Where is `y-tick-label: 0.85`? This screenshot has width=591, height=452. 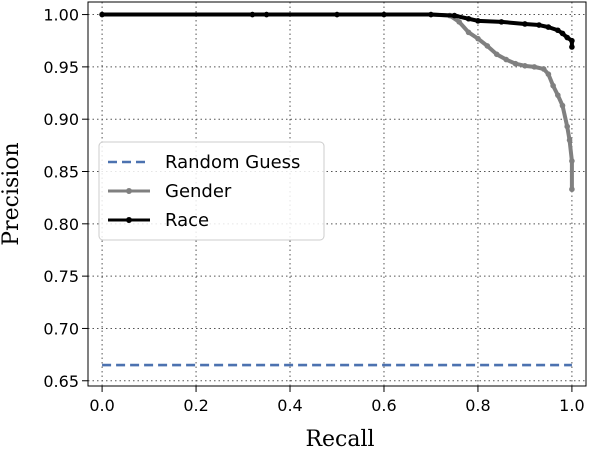
y-tick-label: 0.85 is located at coordinates (61, 172).